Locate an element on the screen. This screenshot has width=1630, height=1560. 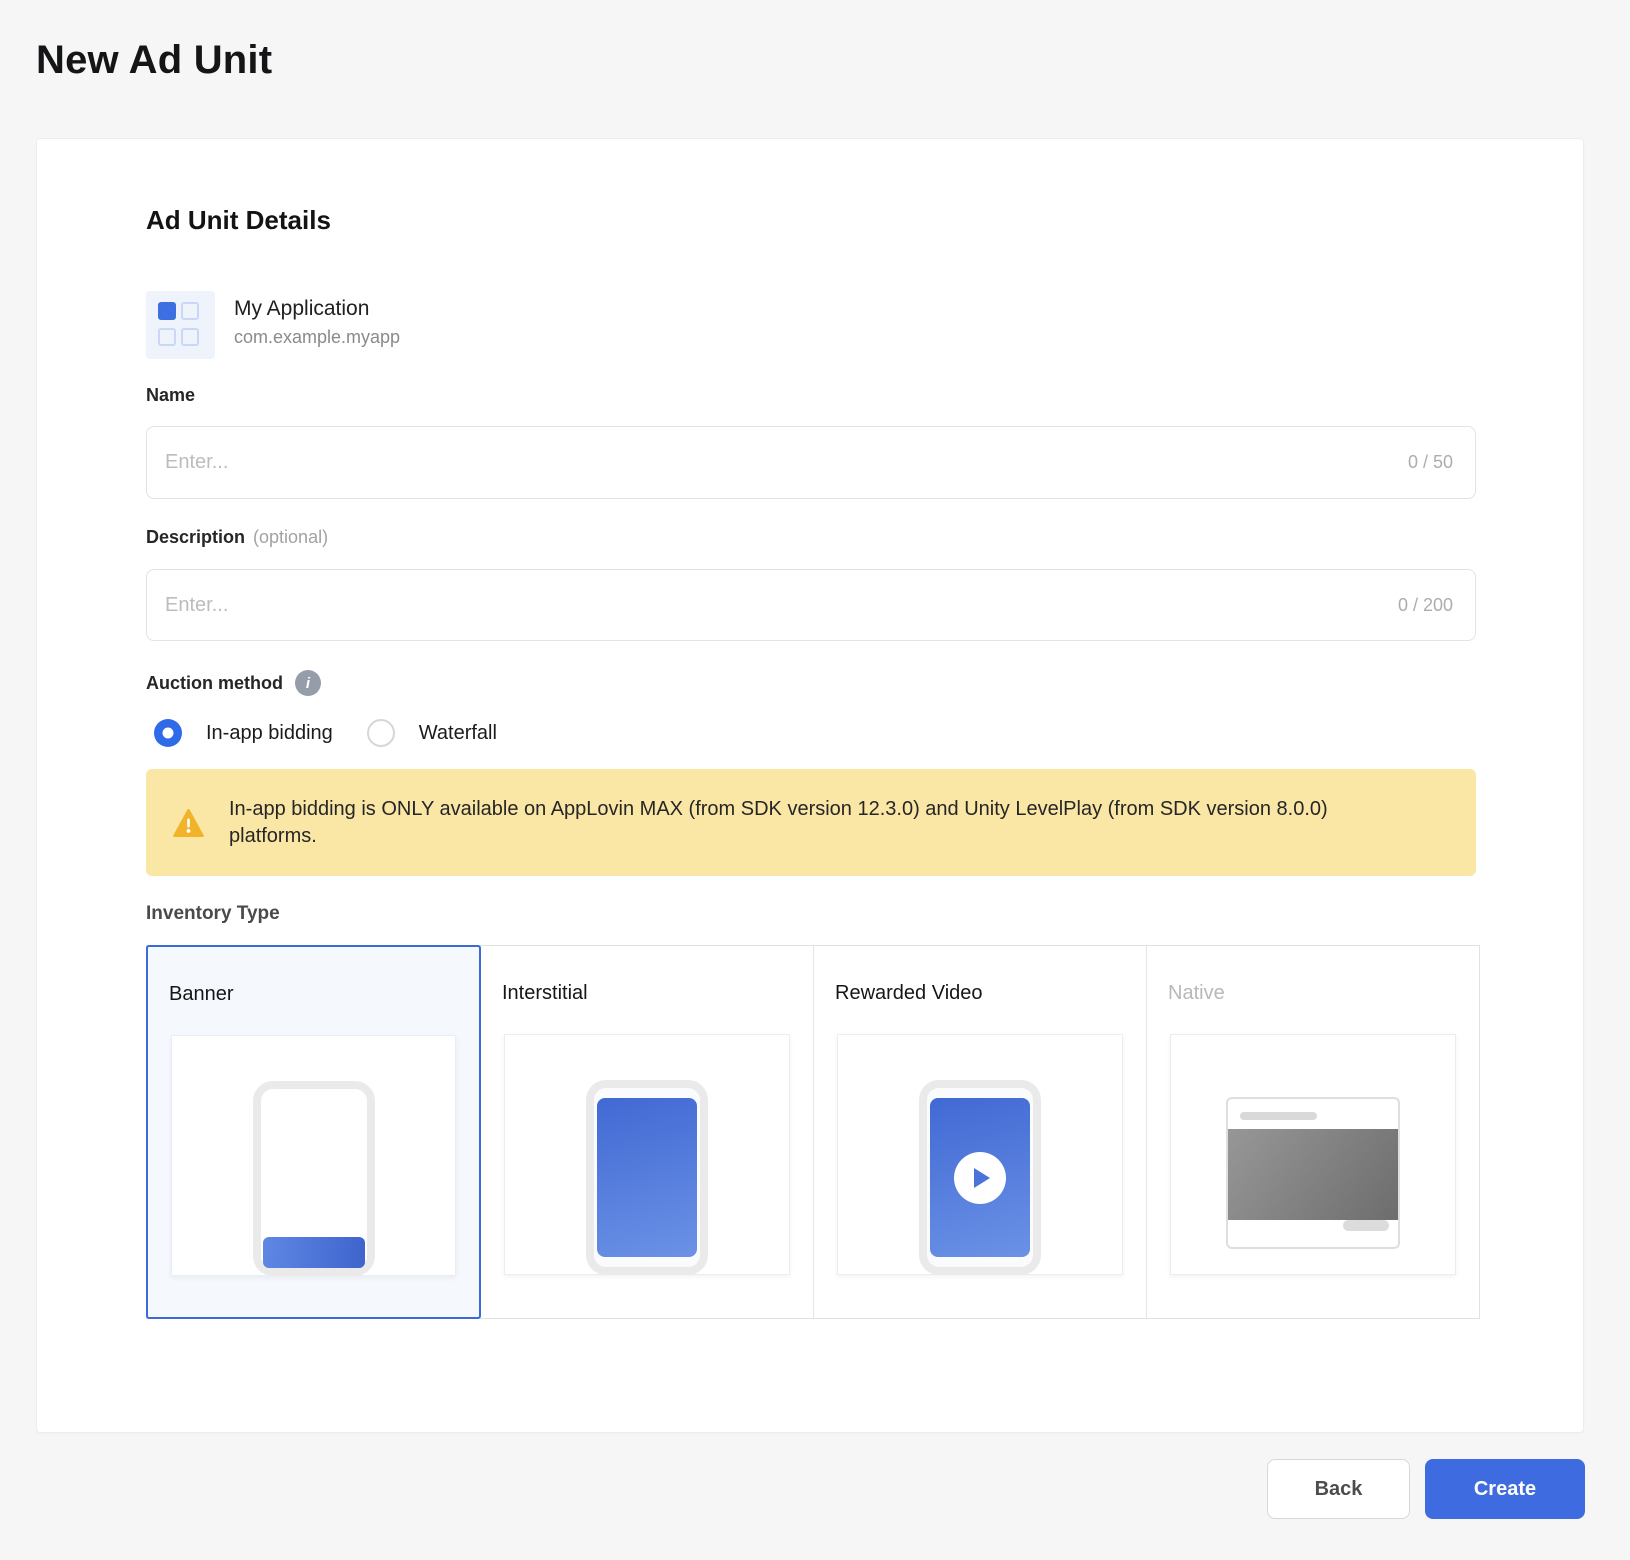
inventory-card-rewarded-video: Rewarded Video is located at coordinates (979, 1132).